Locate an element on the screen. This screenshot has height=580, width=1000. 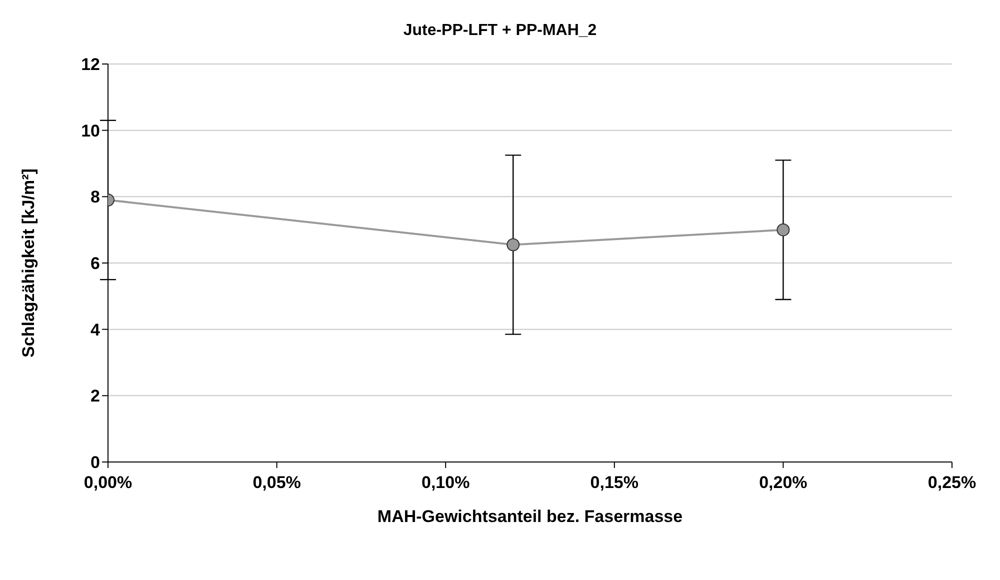
x-tick-label: 0,10% is located at coordinates (446, 482).